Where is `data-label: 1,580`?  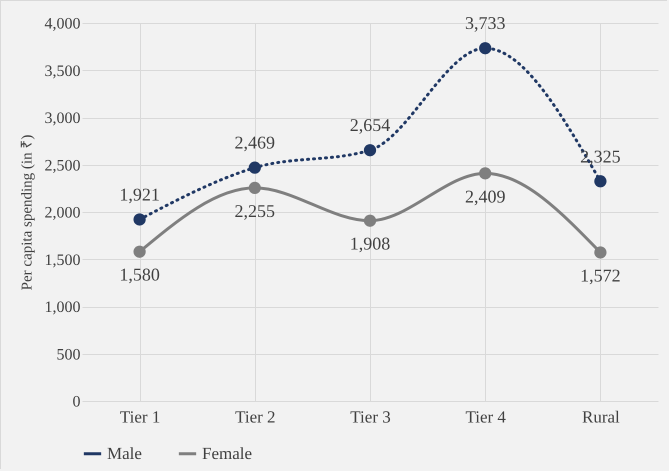
data-label: 1,580 is located at coordinates (139, 274).